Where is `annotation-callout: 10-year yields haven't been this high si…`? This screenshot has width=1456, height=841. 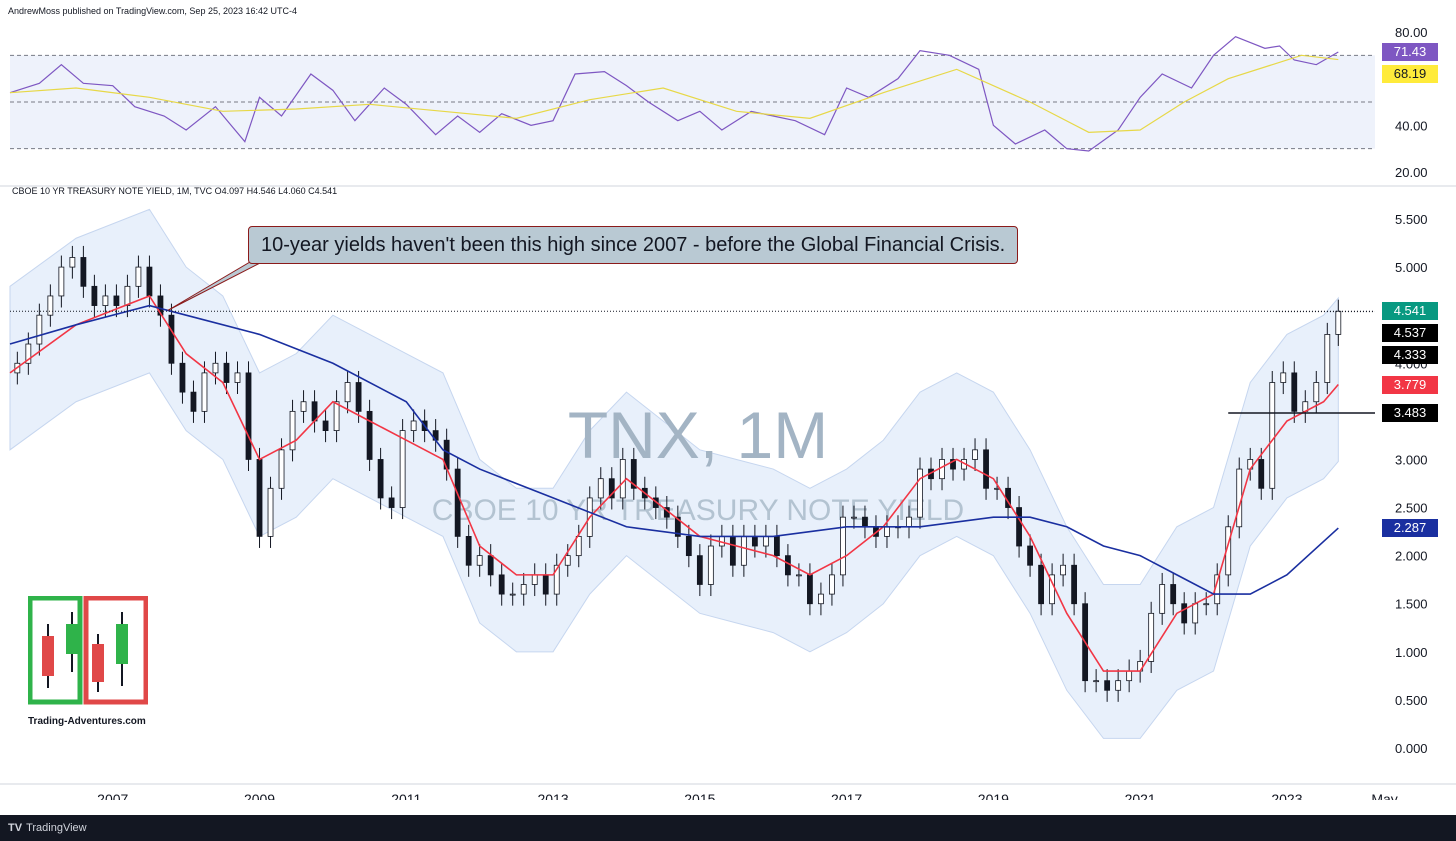 annotation-callout: 10-year yields haven't been this high si… is located at coordinates (633, 245).